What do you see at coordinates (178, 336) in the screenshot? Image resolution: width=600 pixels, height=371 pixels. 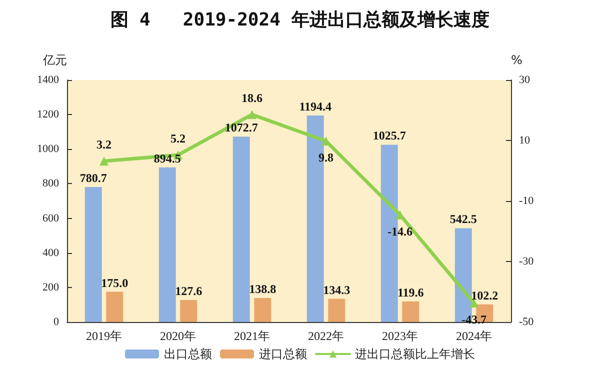 I see `x-tick-label: 2020年` at bounding box center [178, 336].